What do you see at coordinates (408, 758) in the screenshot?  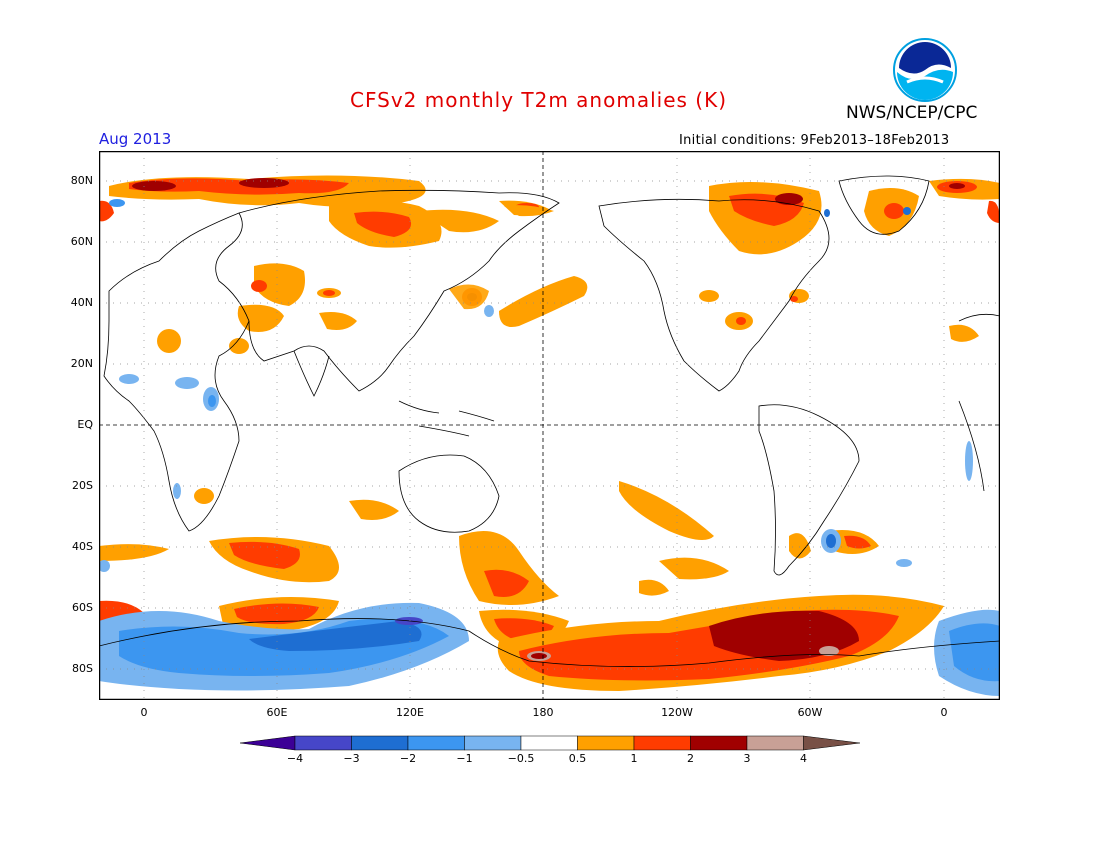 I see `colorbar-tick-label: −2` at bounding box center [408, 758].